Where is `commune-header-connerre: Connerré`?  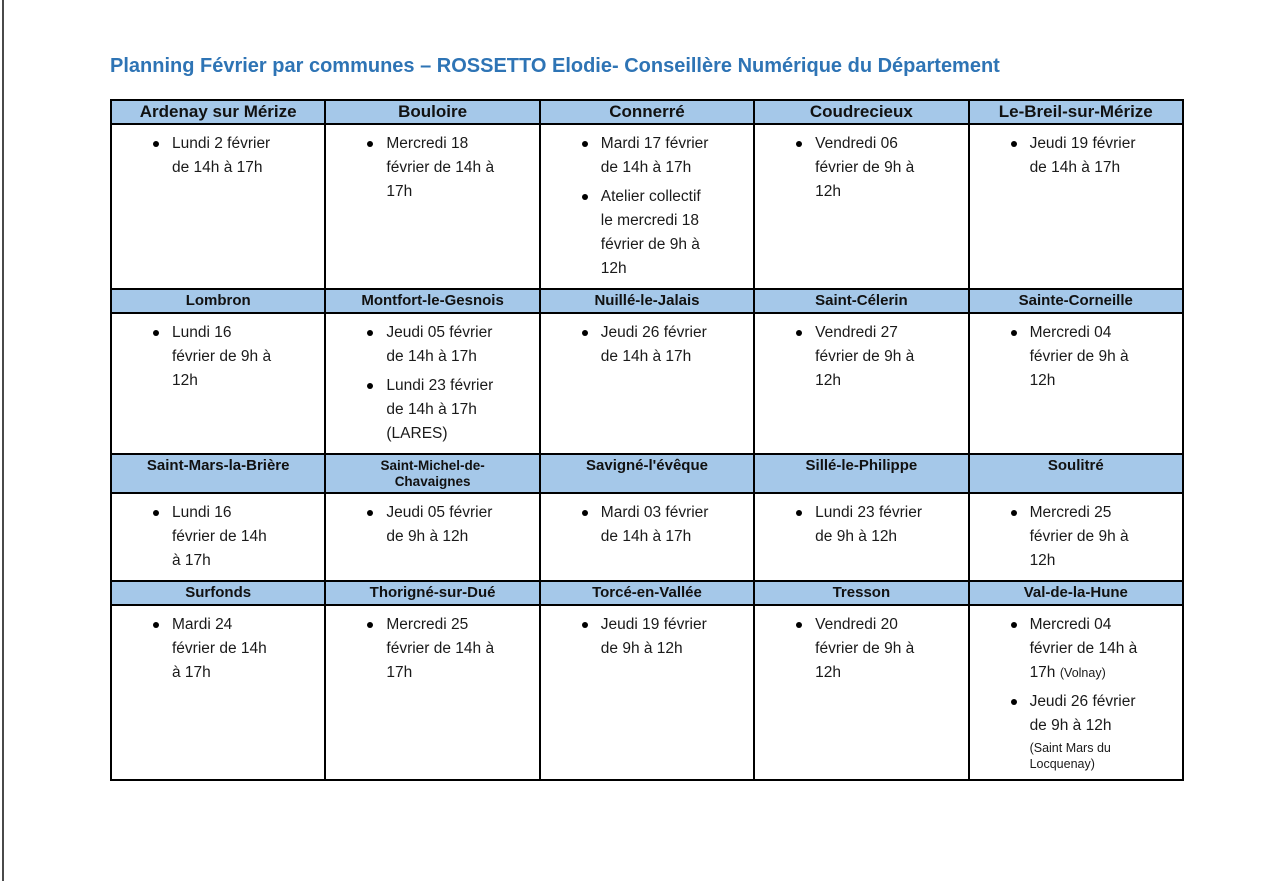 commune-header-connerre: Connerré is located at coordinates (647, 112).